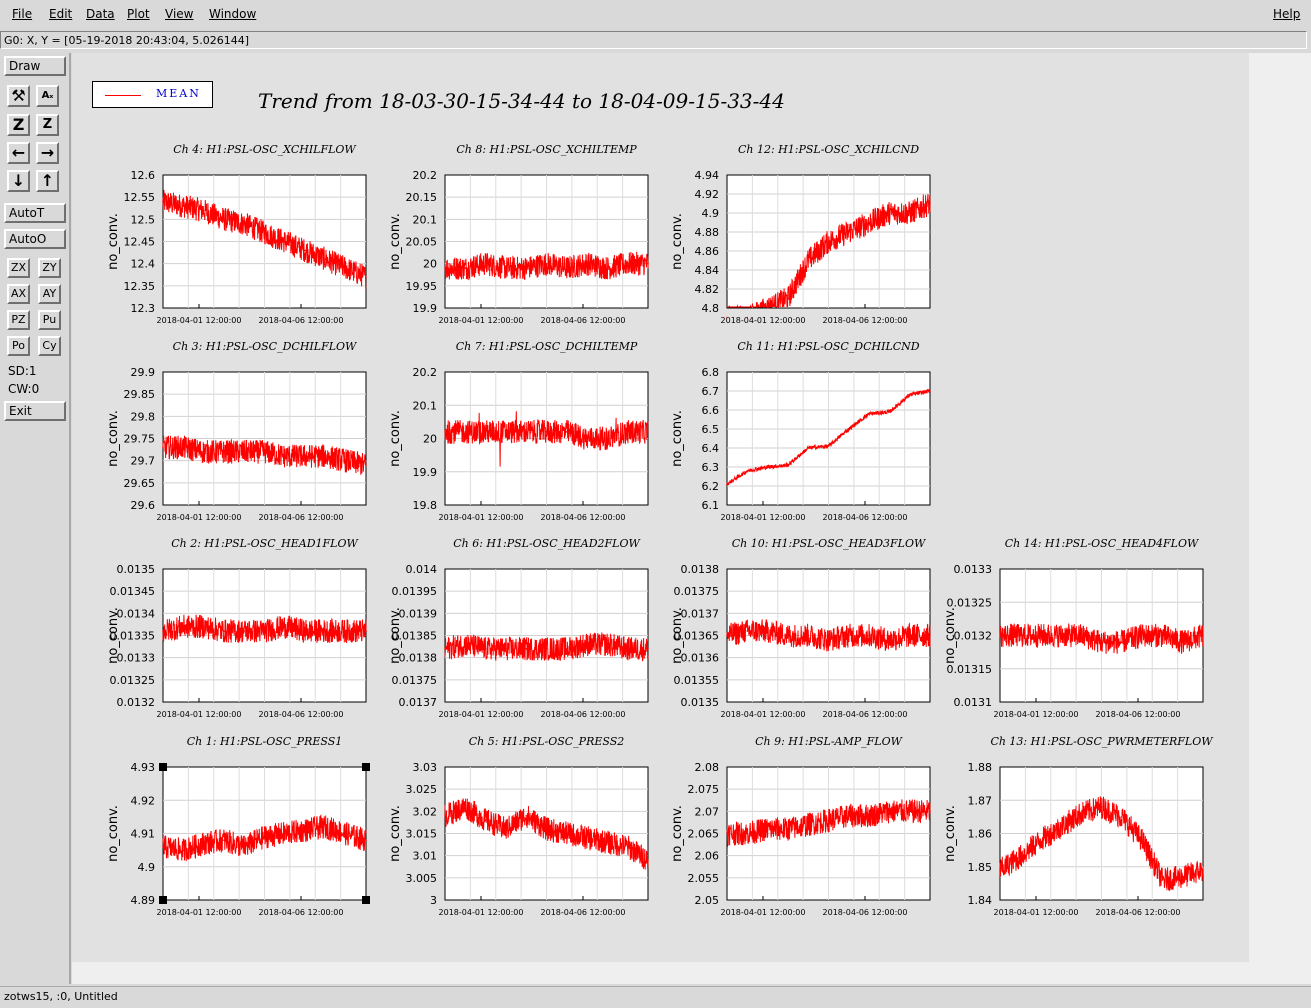  What do you see at coordinates (47, 96) in the screenshot?
I see `text-style-icon: Aₓ` at bounding box center [47, 96].